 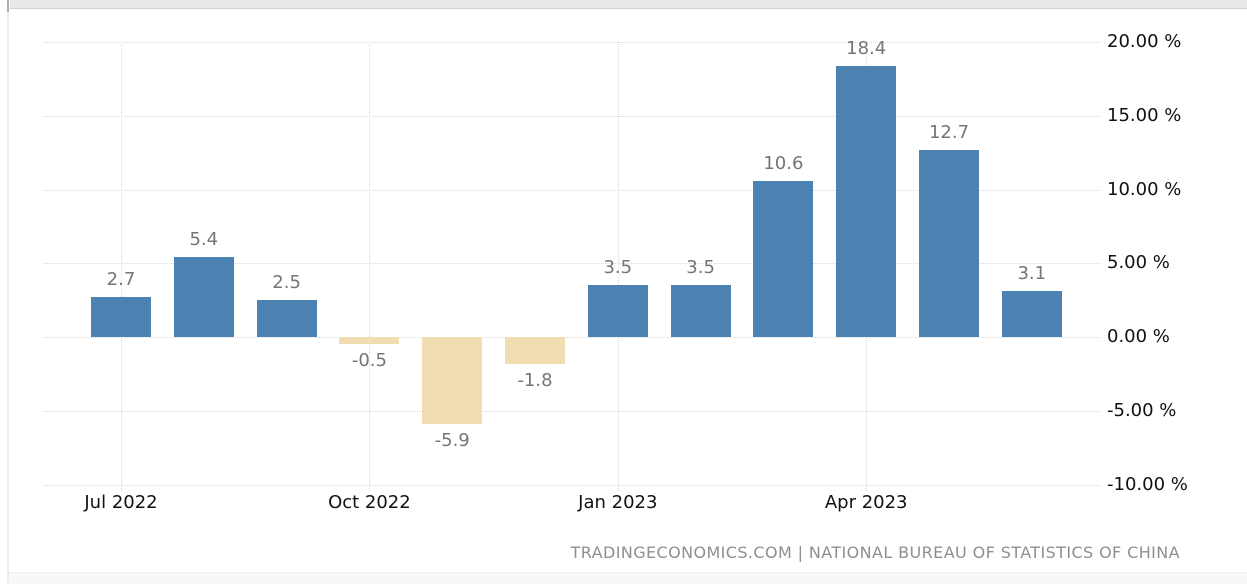 I want to click on y-axis-tick-label: 20.00 %, so click(x=1144, y=41).